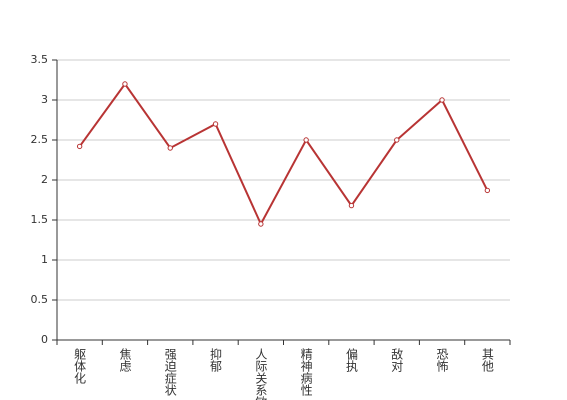  What do you see at coordinates (44, 259) in the screenshot?
I see `y-tick-label: 1` at bounding box center [44, 259].